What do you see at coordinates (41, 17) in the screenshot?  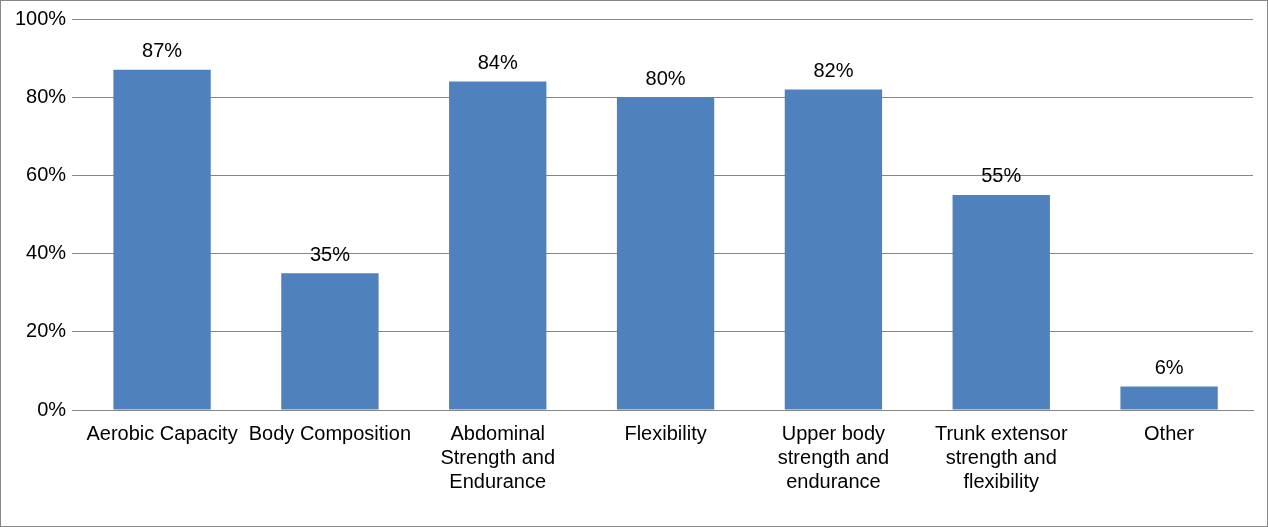 I see `y-tick-label: 100%` at bounding box center [41, 17].